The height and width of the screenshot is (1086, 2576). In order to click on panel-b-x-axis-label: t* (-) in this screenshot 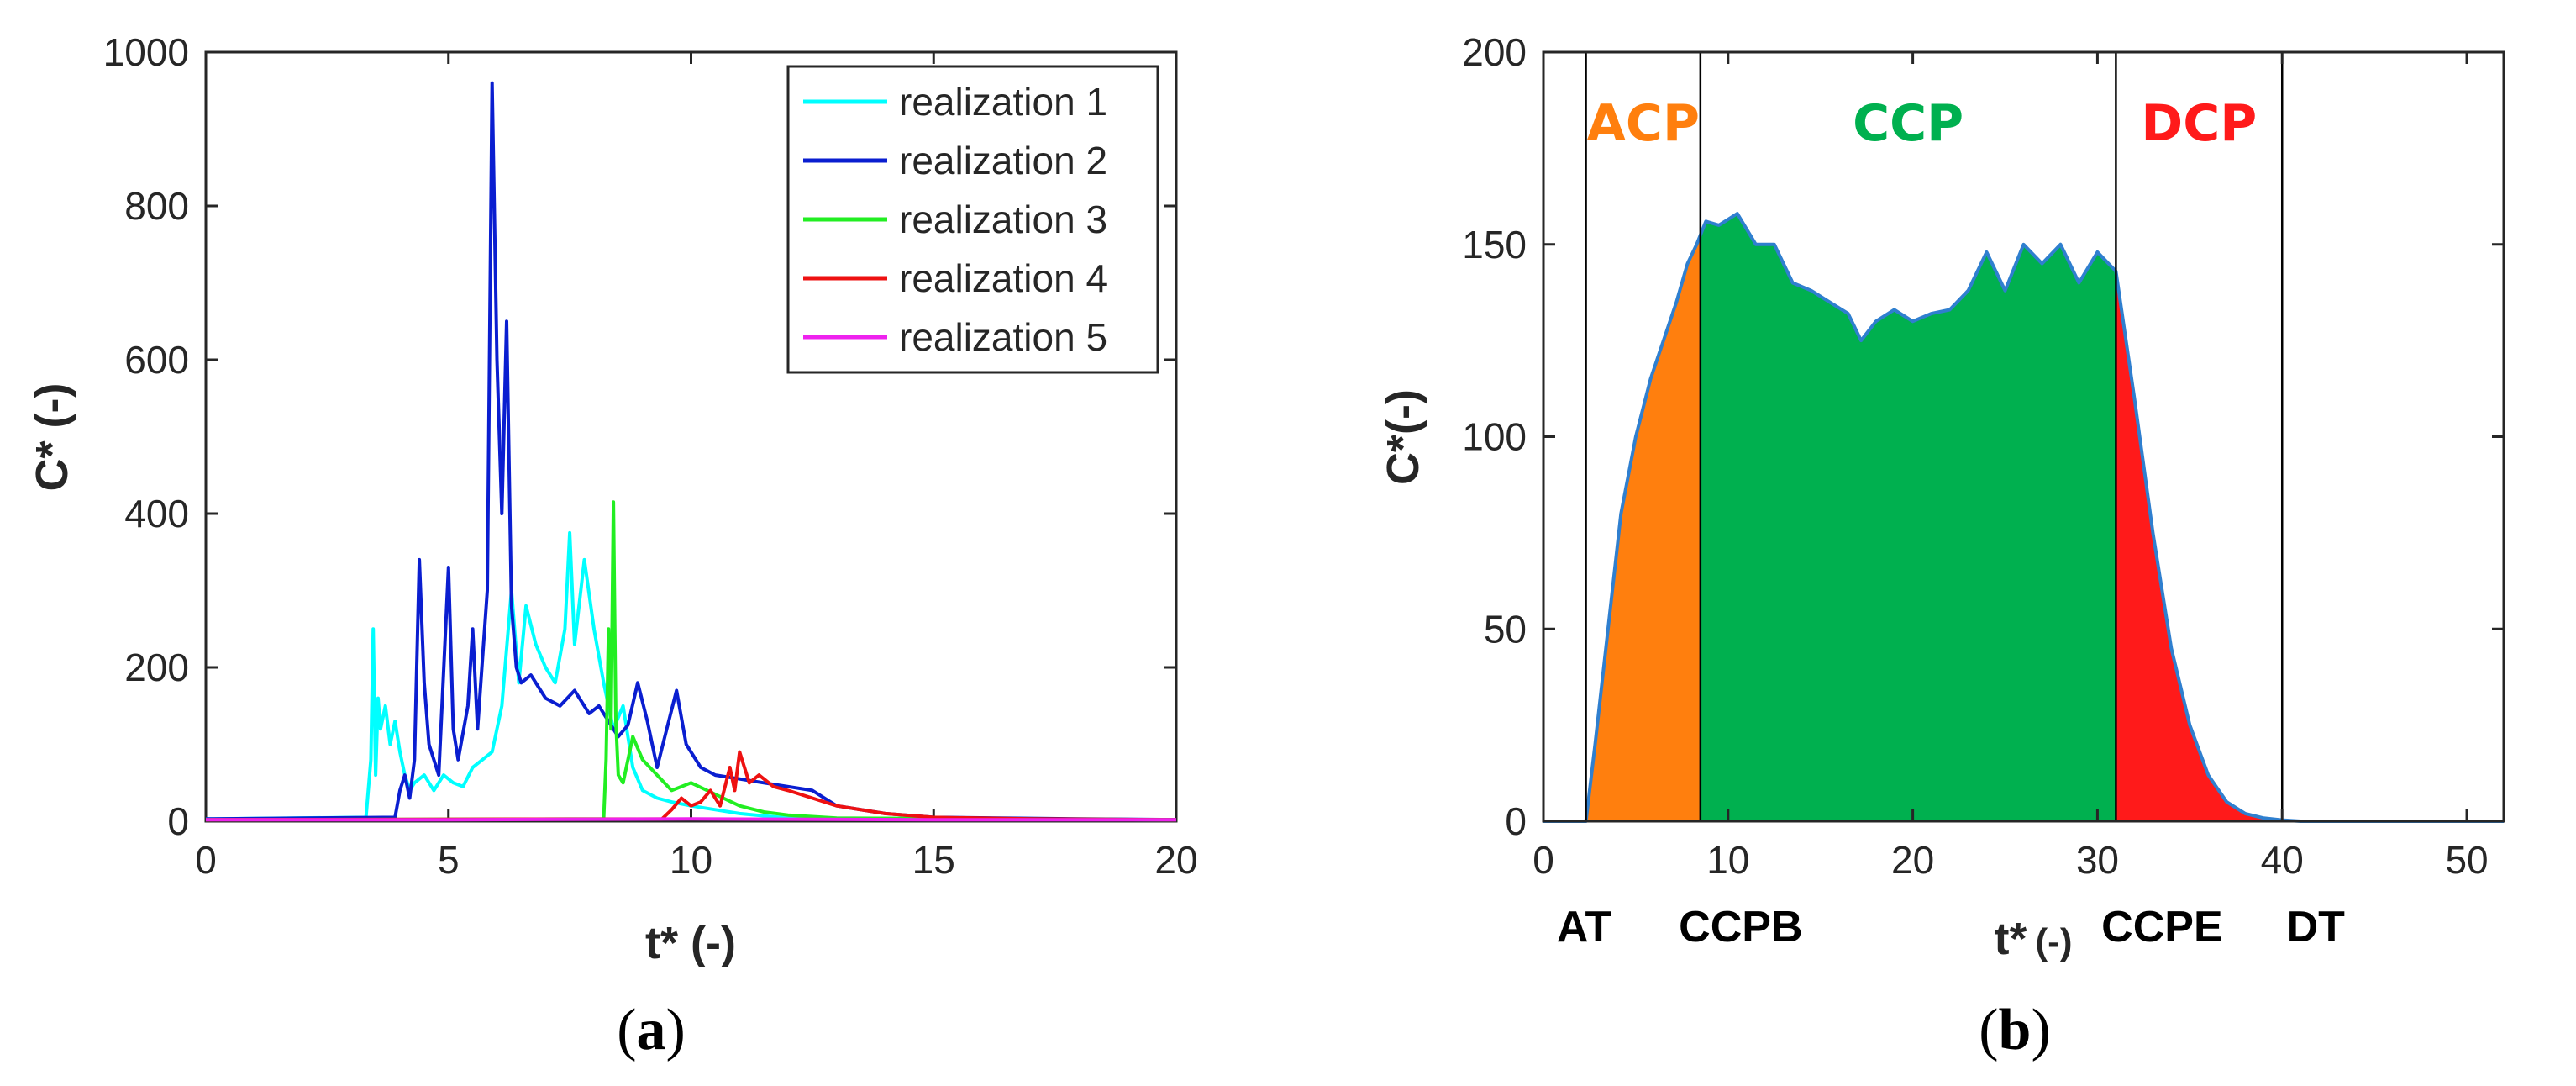, I will do `click(2034, 939)`.